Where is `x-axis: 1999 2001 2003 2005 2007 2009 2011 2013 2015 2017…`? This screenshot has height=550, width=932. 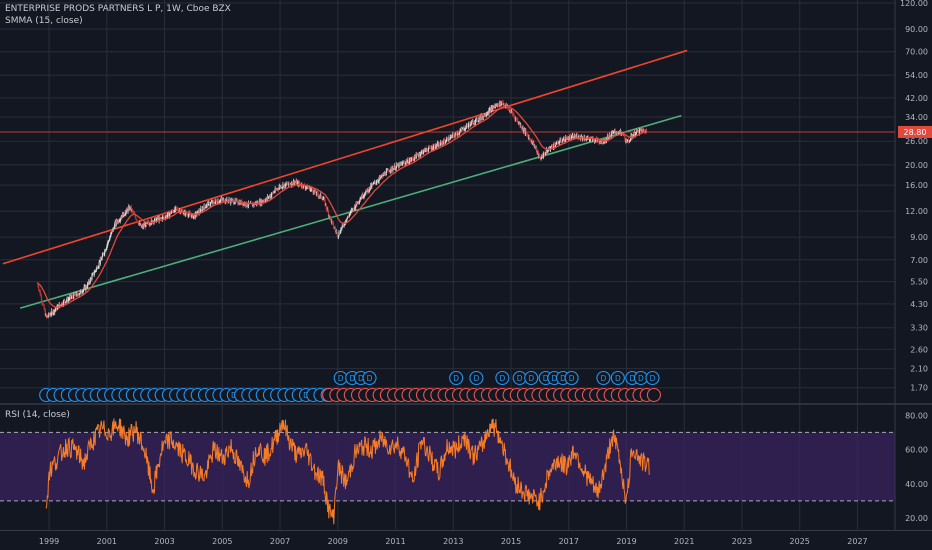
x-axis: 1999 2001 2003 2005 2007 2009 2011 2013 2015 2017… is located at coordinates (466, 540).